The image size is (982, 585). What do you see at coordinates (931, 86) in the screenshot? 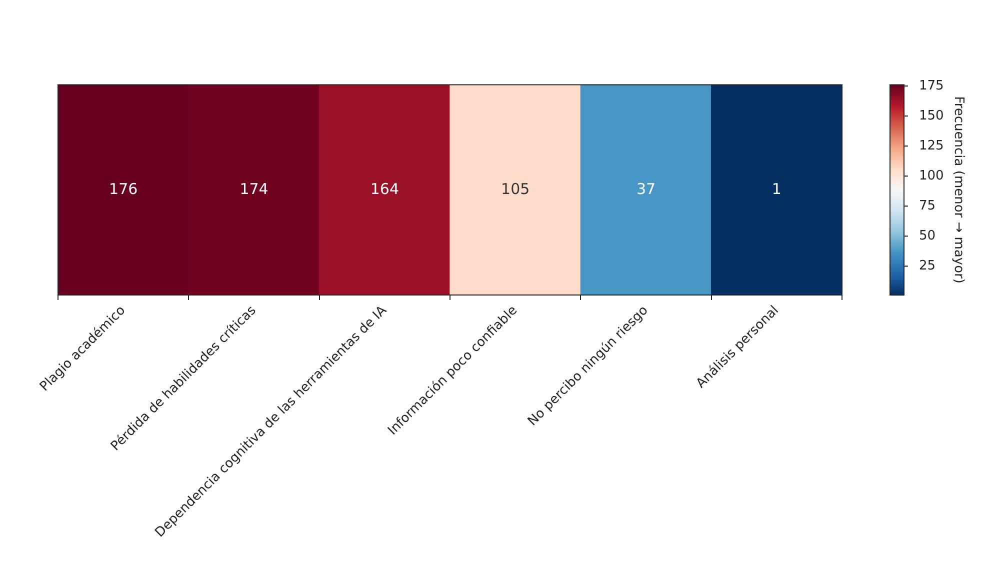
I see `color-bar-label: 175` at bounding box center [931, 86].